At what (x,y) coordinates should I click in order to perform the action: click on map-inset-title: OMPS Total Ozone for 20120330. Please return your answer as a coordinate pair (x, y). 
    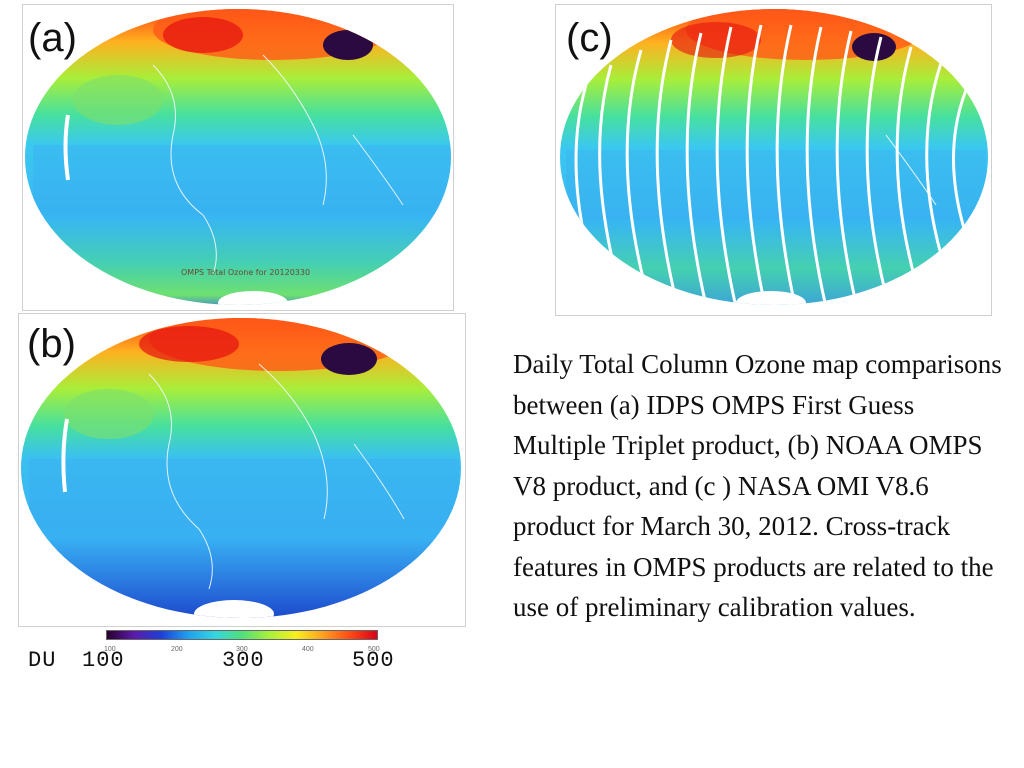
    Looking at the image, I should click on (245, 272).